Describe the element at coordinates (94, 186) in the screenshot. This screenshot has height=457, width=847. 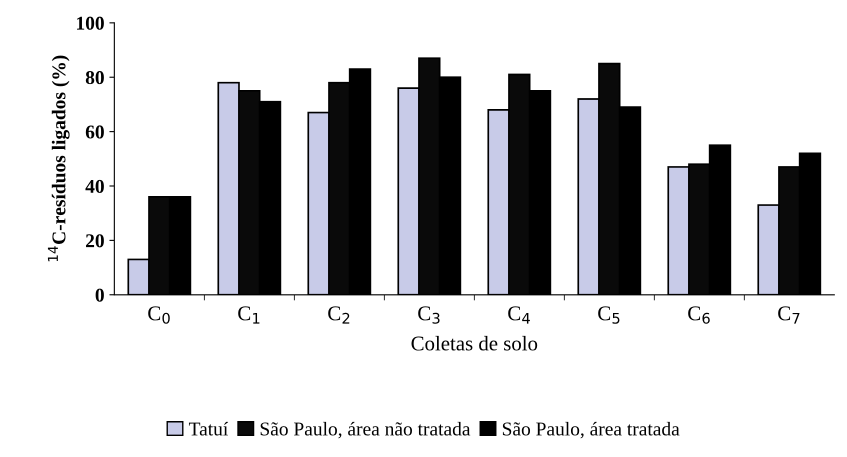
I see `y-tick-label: 40` at that location.